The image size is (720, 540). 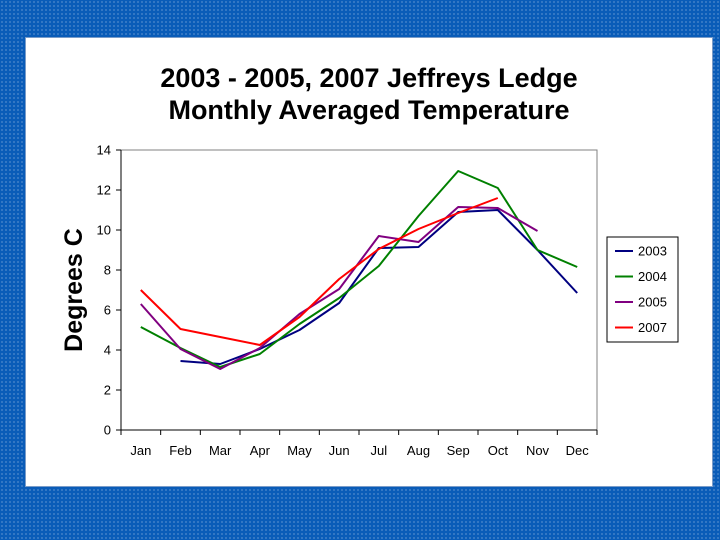 I want to click on x-tick-label: Oct, so click(x=498, y=450).